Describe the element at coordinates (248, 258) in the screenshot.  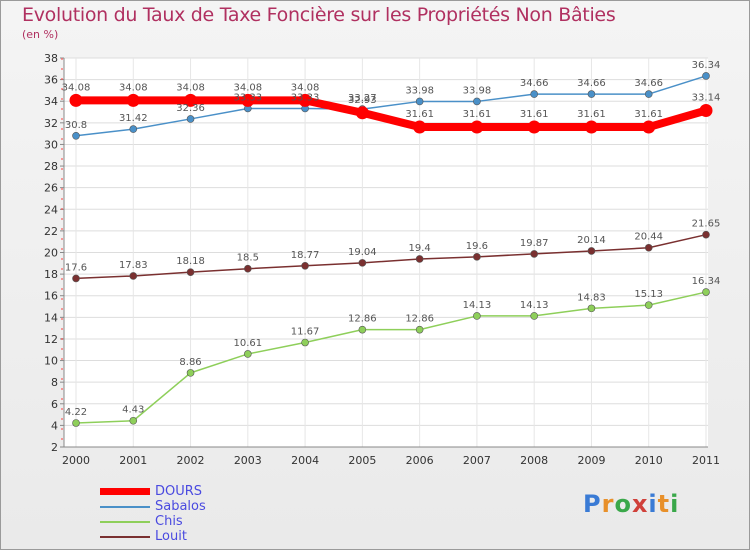
I see `data-label-louit: 18.5` at that location.